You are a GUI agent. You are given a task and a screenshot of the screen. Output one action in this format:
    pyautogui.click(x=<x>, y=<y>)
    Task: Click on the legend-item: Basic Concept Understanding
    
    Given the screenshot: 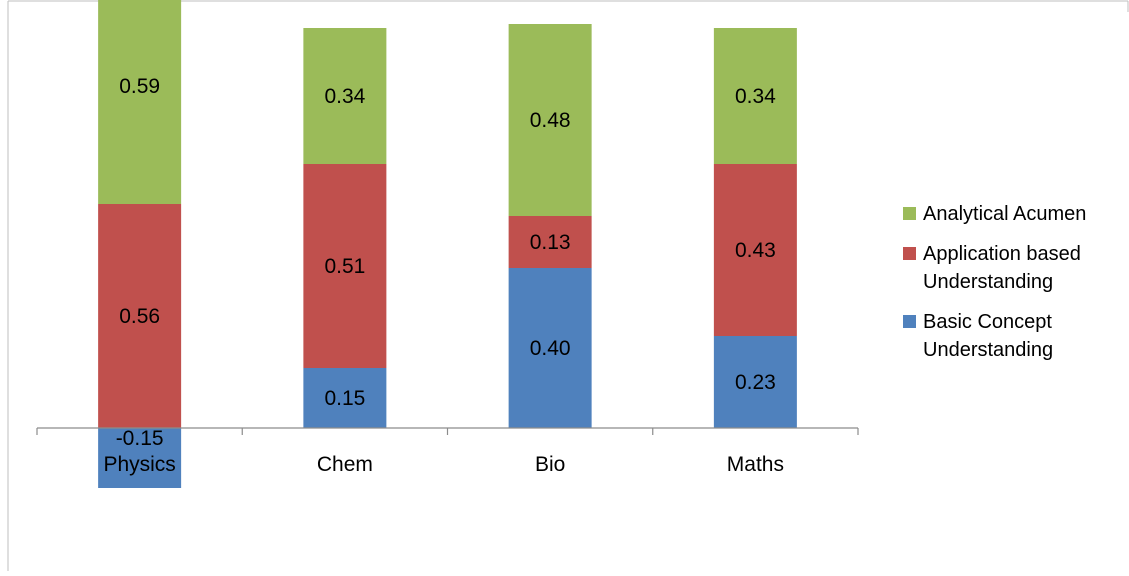 What is the action you would take?
    pyautogui.click(x=1013, y=336)
    